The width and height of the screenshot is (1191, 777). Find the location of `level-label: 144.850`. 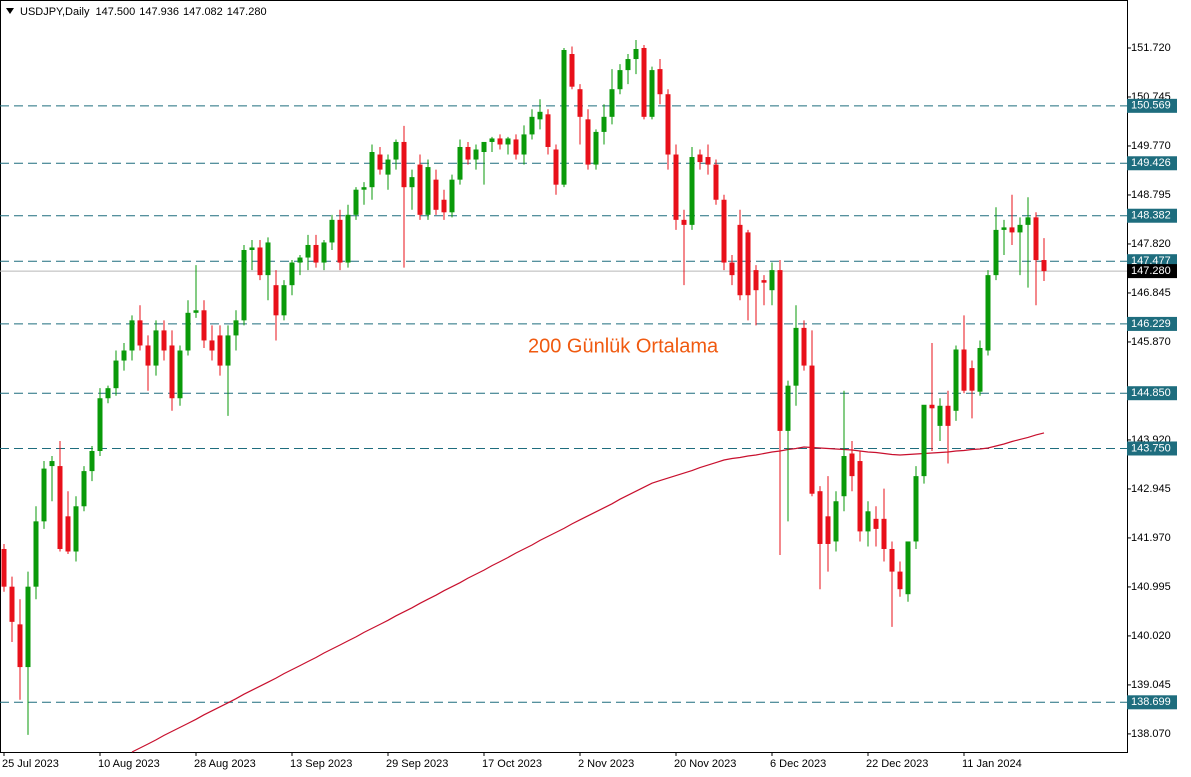

level-label: 144.850 is located at coordinates (1151, 393).